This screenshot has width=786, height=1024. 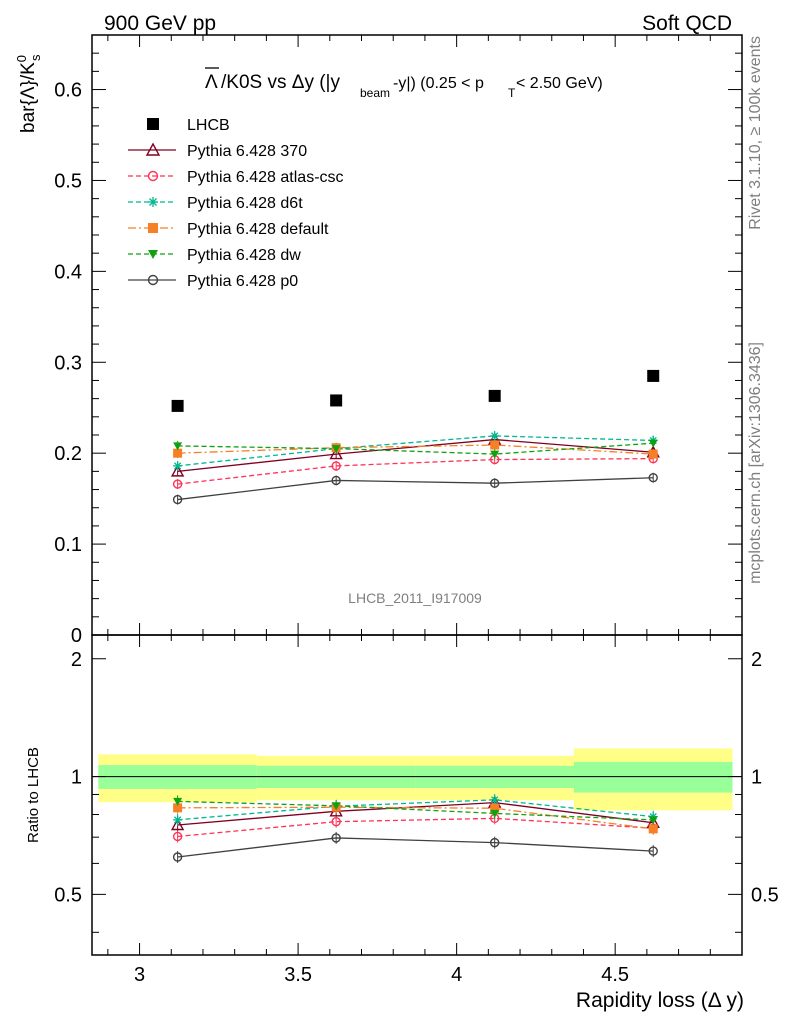 What do you see at coordinates (245, 203) in the screenshot?
I see `legend-label: Pythia 6.428 d6t` at bounding box center [245, 203].